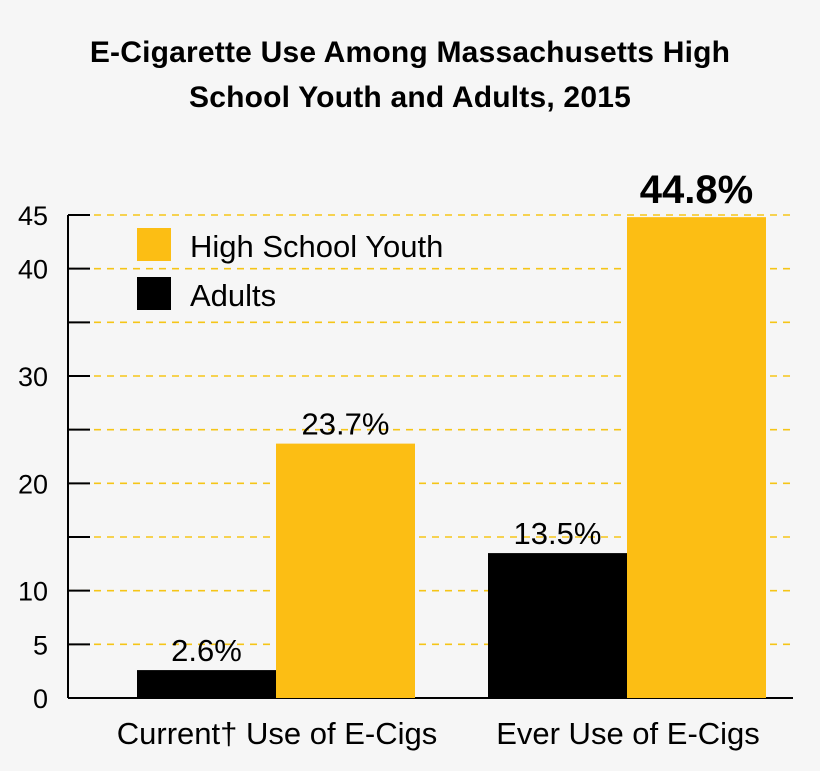 Image resolution: width=820 pixels, height=771 pixels. What do you see at coordinates (316, 246) in the screenshot?
I see `legend-label: High School Youth` at bounding box center [316, 246].